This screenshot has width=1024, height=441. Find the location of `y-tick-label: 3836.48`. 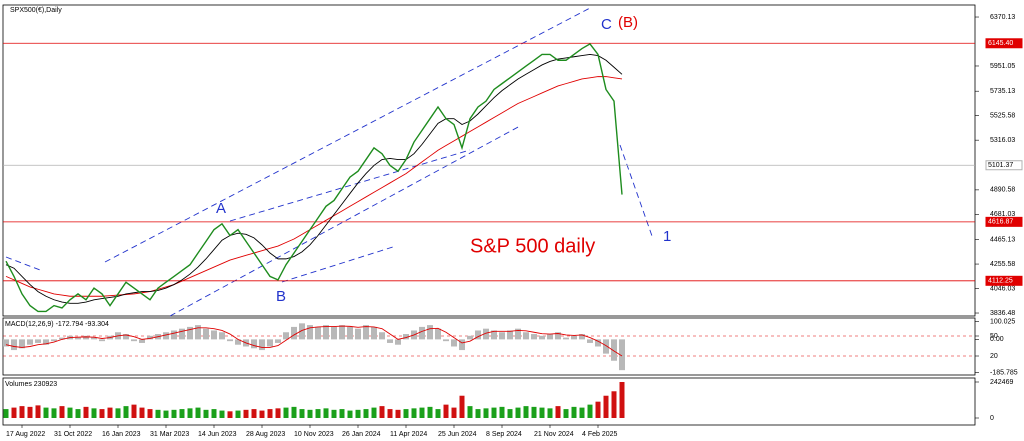

y-tick-label: 3836.48 is located at coordinates (1002, 313).